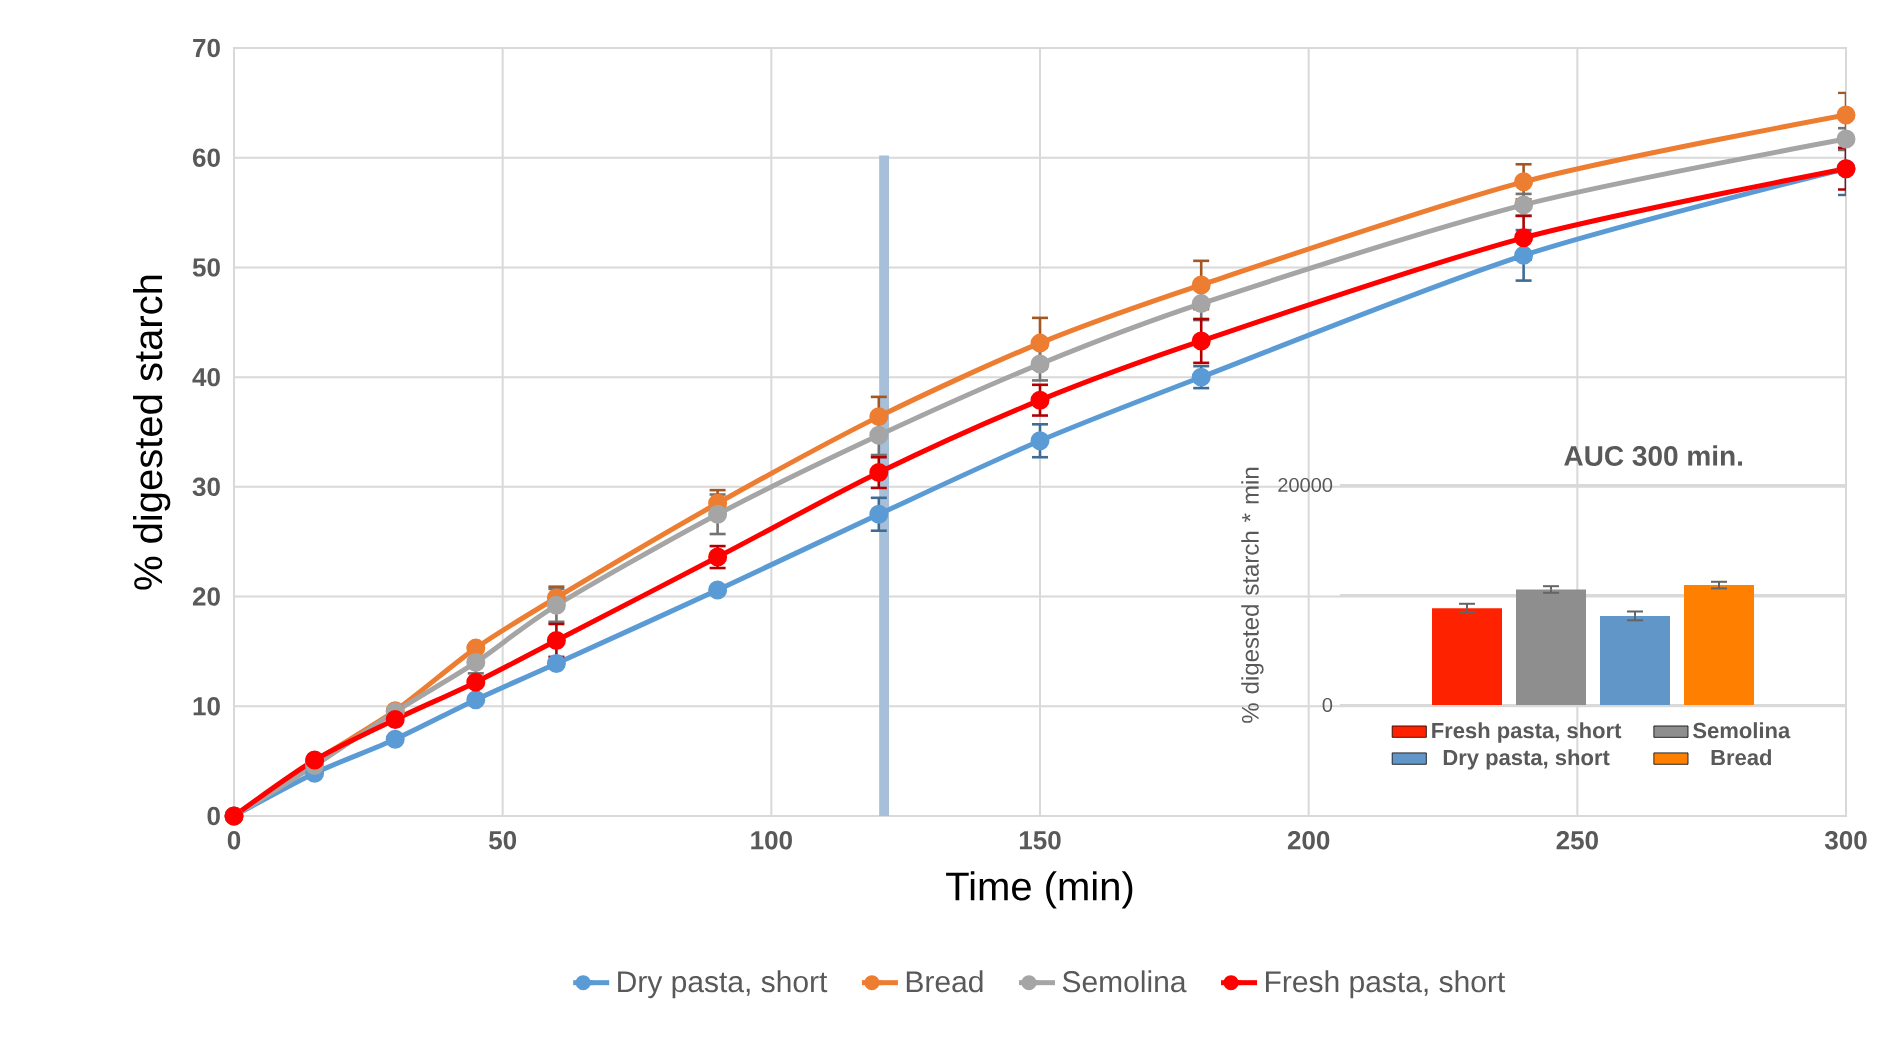 The width and height of the screenshot is (1892, 1043). I want to click on y-axis-title: % digested starch * min, so click(1252, 595).